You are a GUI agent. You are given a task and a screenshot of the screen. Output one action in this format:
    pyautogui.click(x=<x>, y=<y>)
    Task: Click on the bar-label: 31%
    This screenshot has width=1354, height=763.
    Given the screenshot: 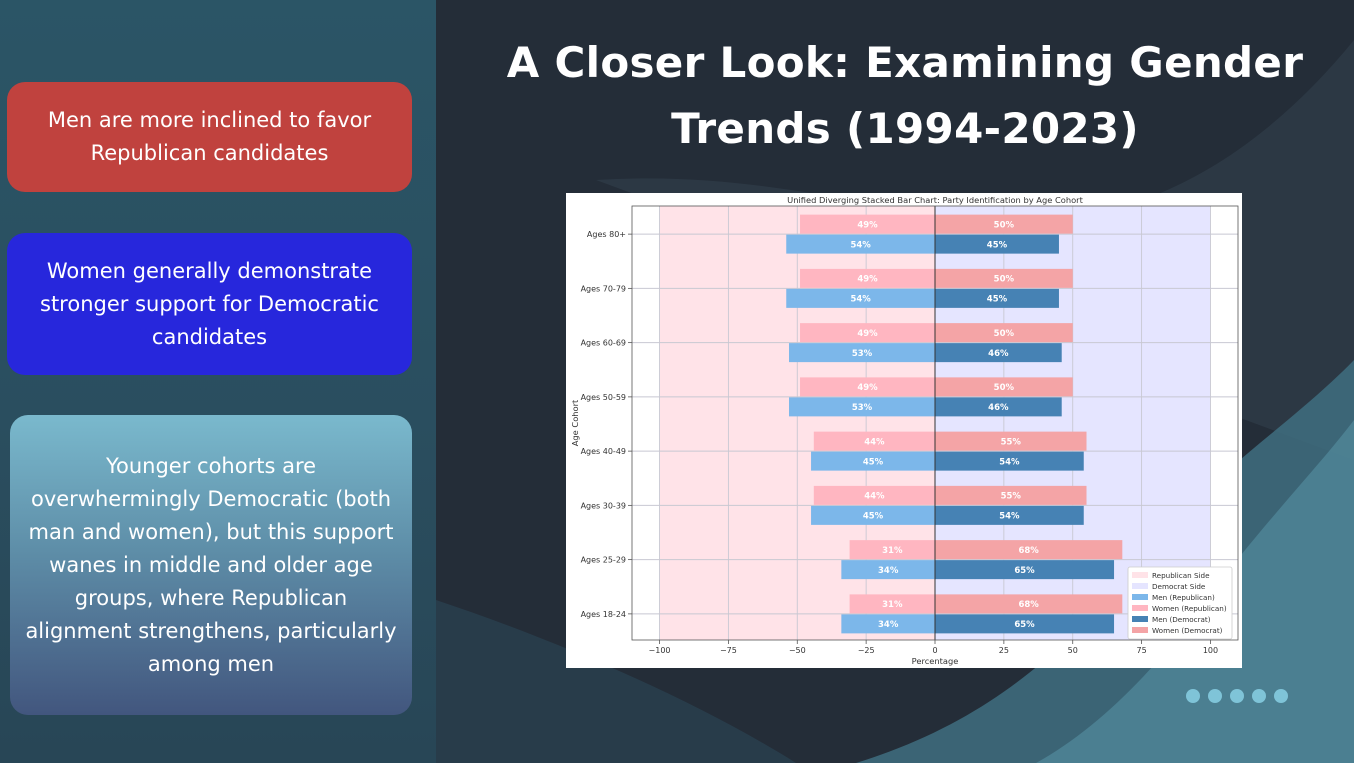 What is the action you would take?
    pyautogui.click(x=892, y=551)
    